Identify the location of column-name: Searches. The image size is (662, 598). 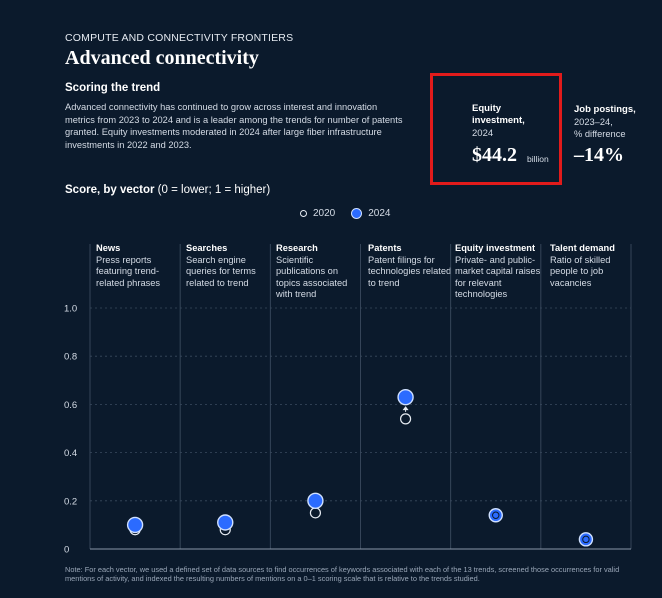
(207, 248).